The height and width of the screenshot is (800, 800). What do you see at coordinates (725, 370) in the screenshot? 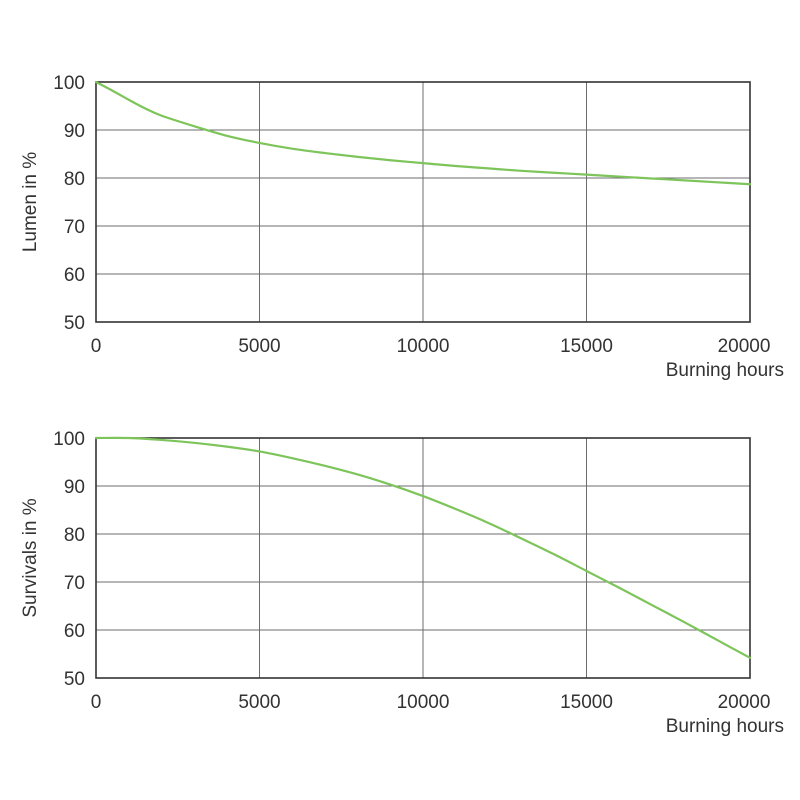
I see `lumen-x-axis-title: Burning hours` at bounding box center [725, 370].